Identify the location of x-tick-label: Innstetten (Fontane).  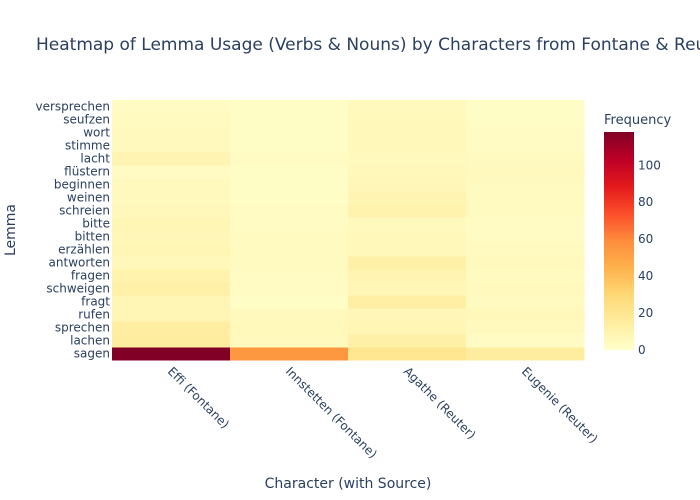
(331, 412).